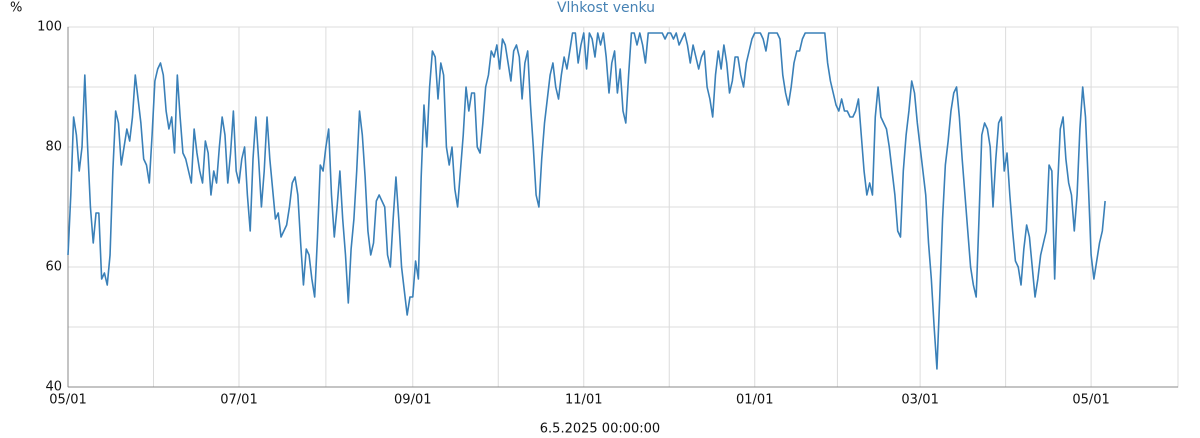 This screenshot has width=1200, height=438. What do you see at coordinates (49, 27) in the screenshot?
I see `y-tick-label: 100` at bounding box center [49, 27].